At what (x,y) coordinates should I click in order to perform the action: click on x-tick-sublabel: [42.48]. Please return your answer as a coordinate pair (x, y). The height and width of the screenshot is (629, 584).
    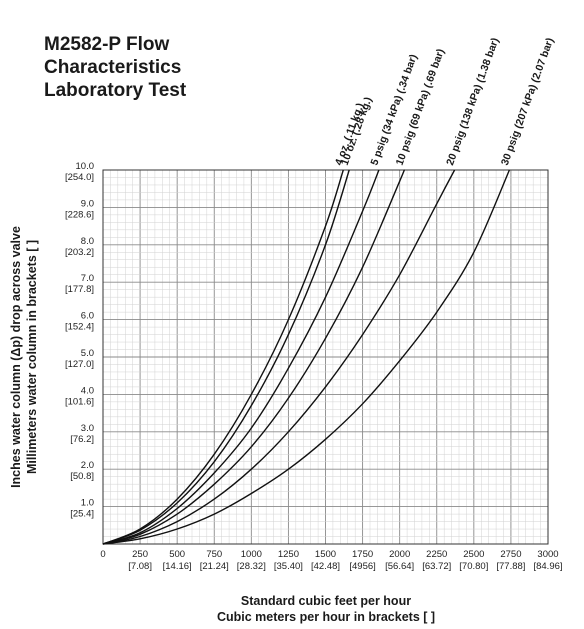
    Looking at the image, I should click on (325, 566).